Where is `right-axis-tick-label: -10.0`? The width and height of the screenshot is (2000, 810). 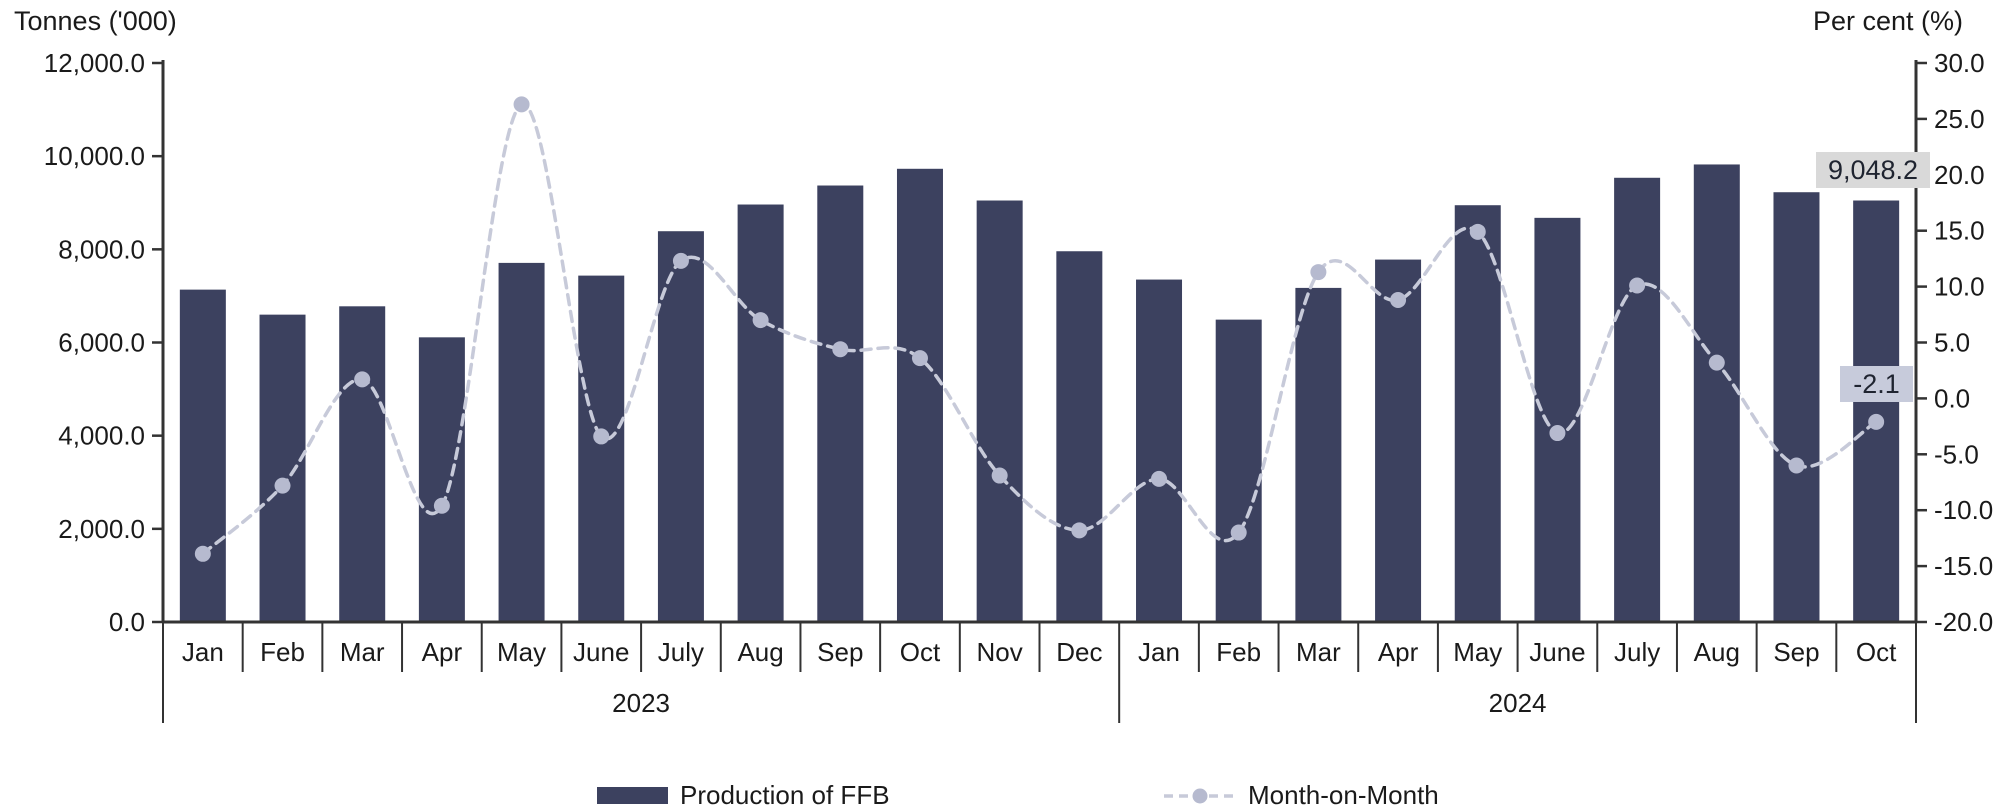
right-axis-tick-label: -10.0 is located at coordinates (1963, 510).